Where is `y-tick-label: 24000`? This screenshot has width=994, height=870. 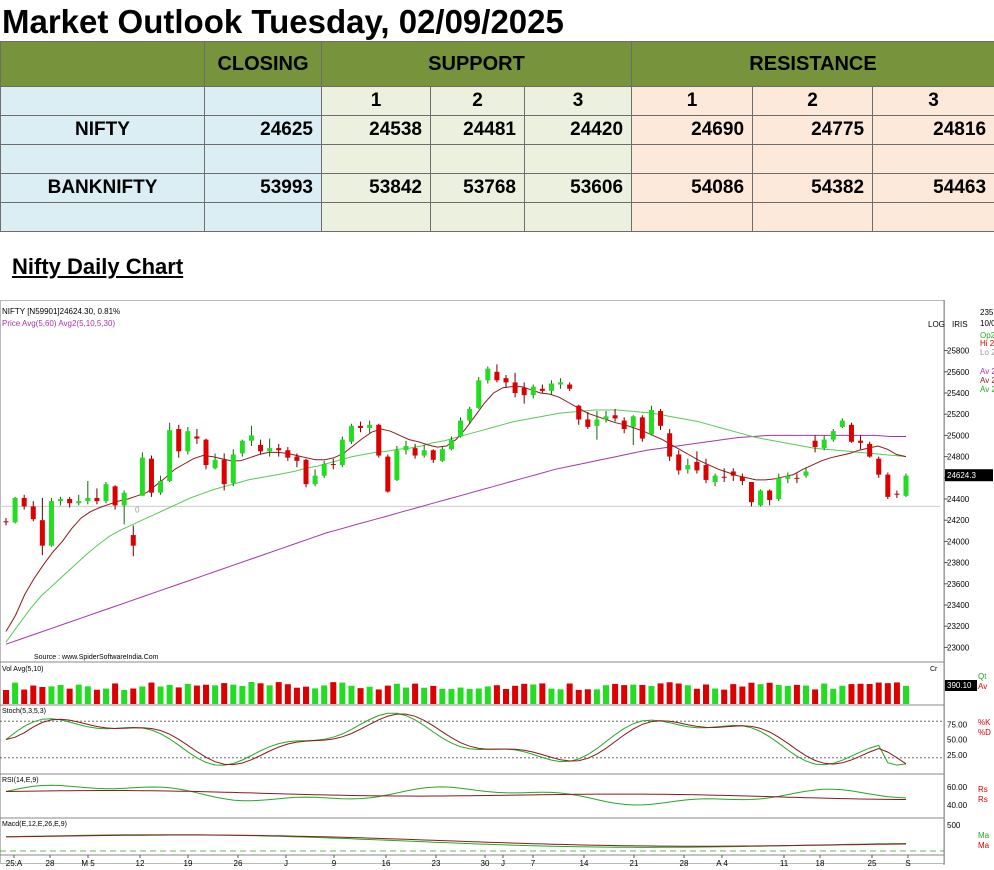
y-tick-label: 24000 is located at coordinates (958, 541).